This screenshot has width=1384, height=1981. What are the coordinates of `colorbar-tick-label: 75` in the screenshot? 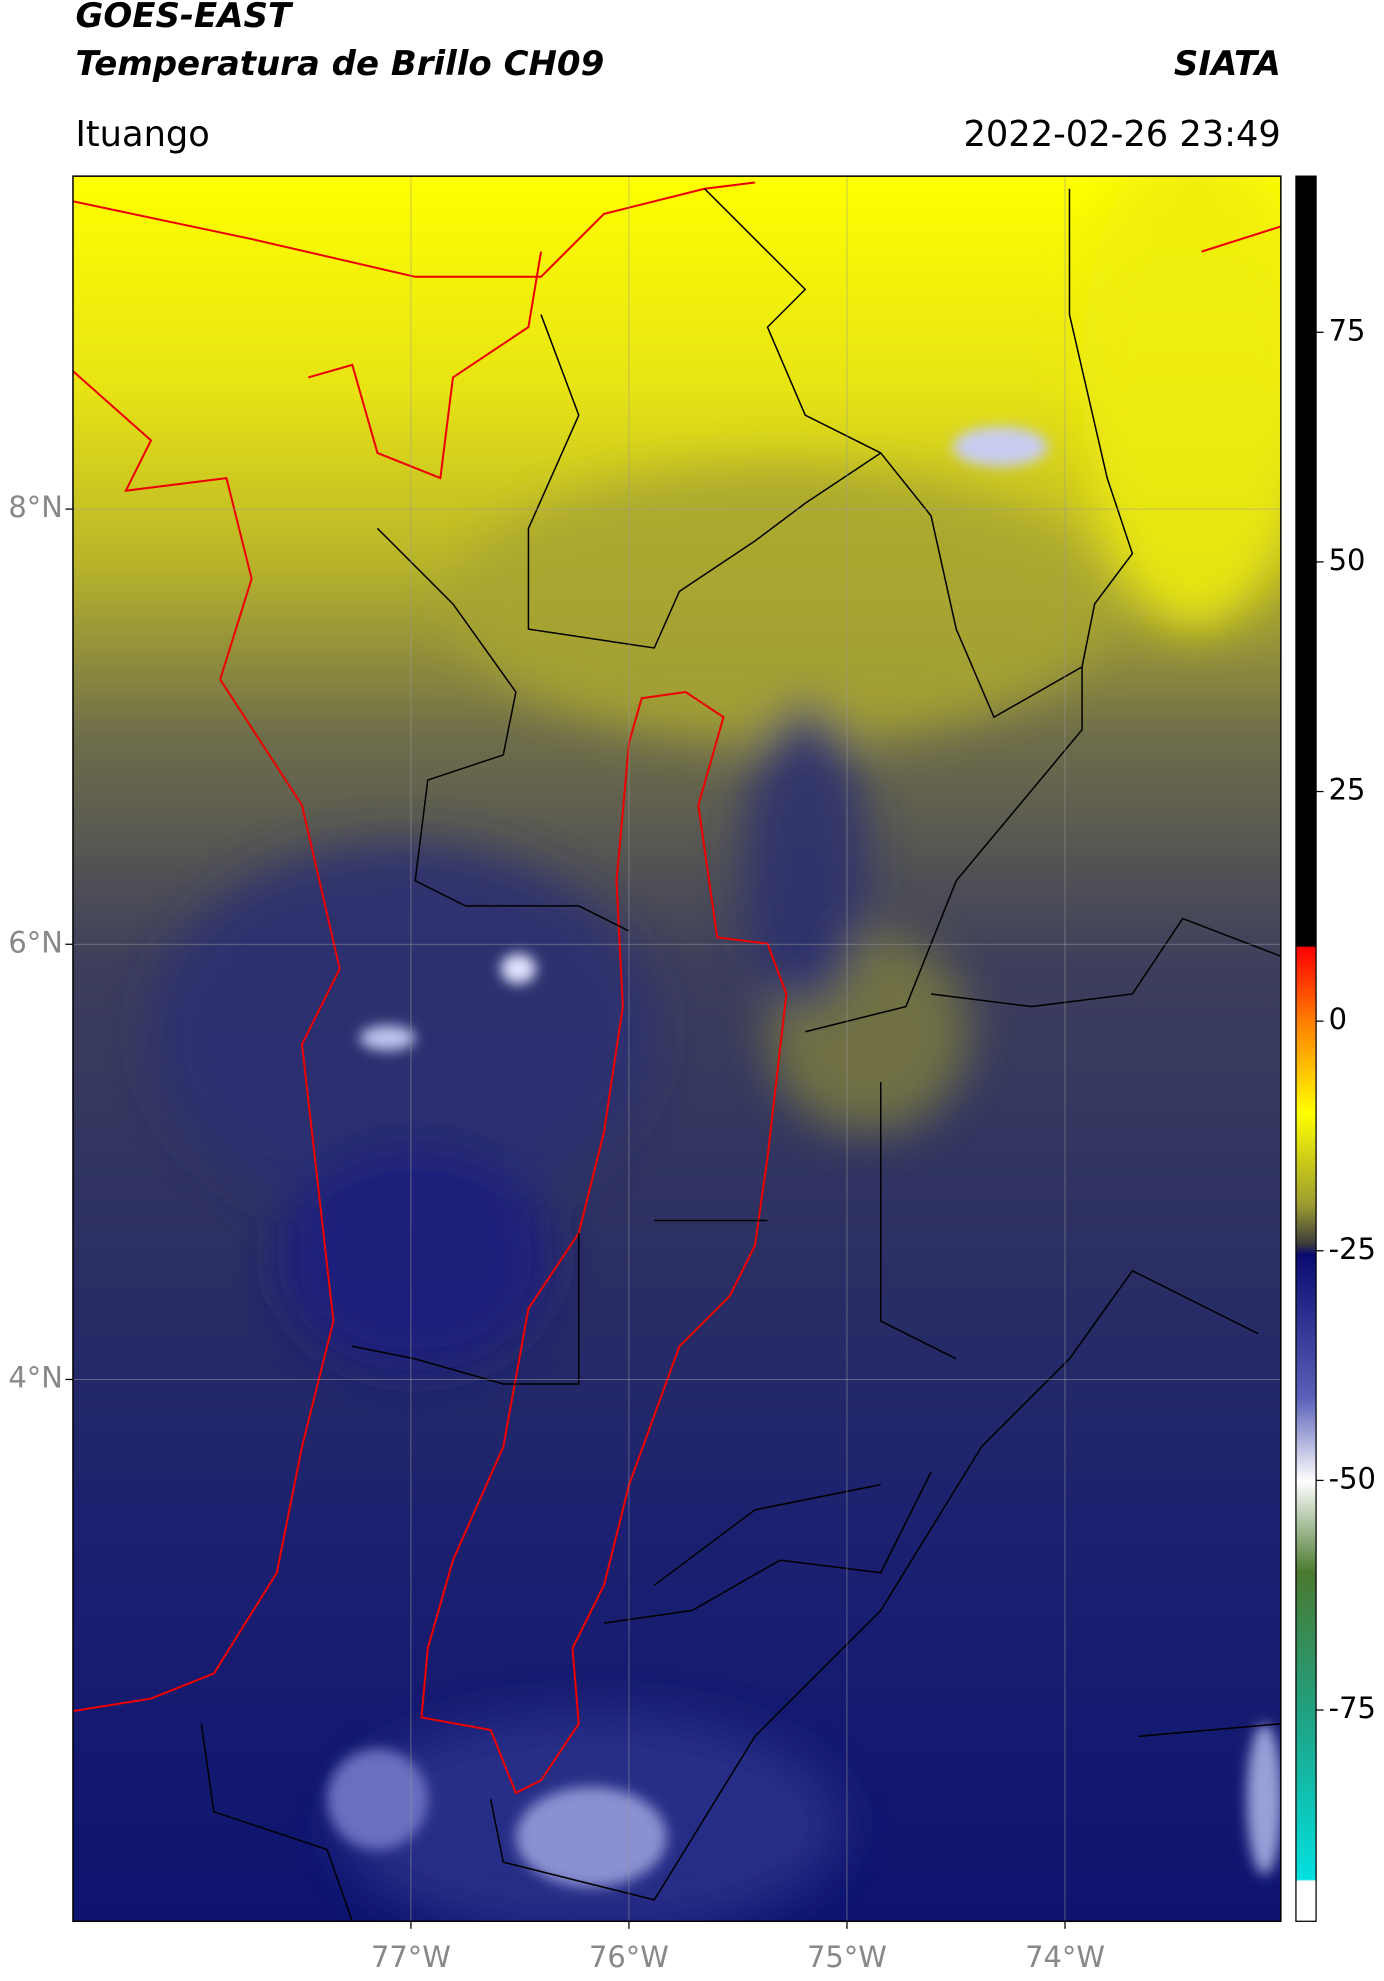 It's located at (1347, 330).